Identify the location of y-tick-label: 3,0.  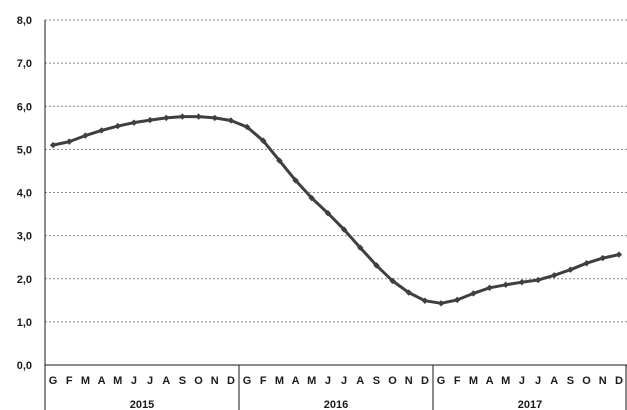
(24, 237).